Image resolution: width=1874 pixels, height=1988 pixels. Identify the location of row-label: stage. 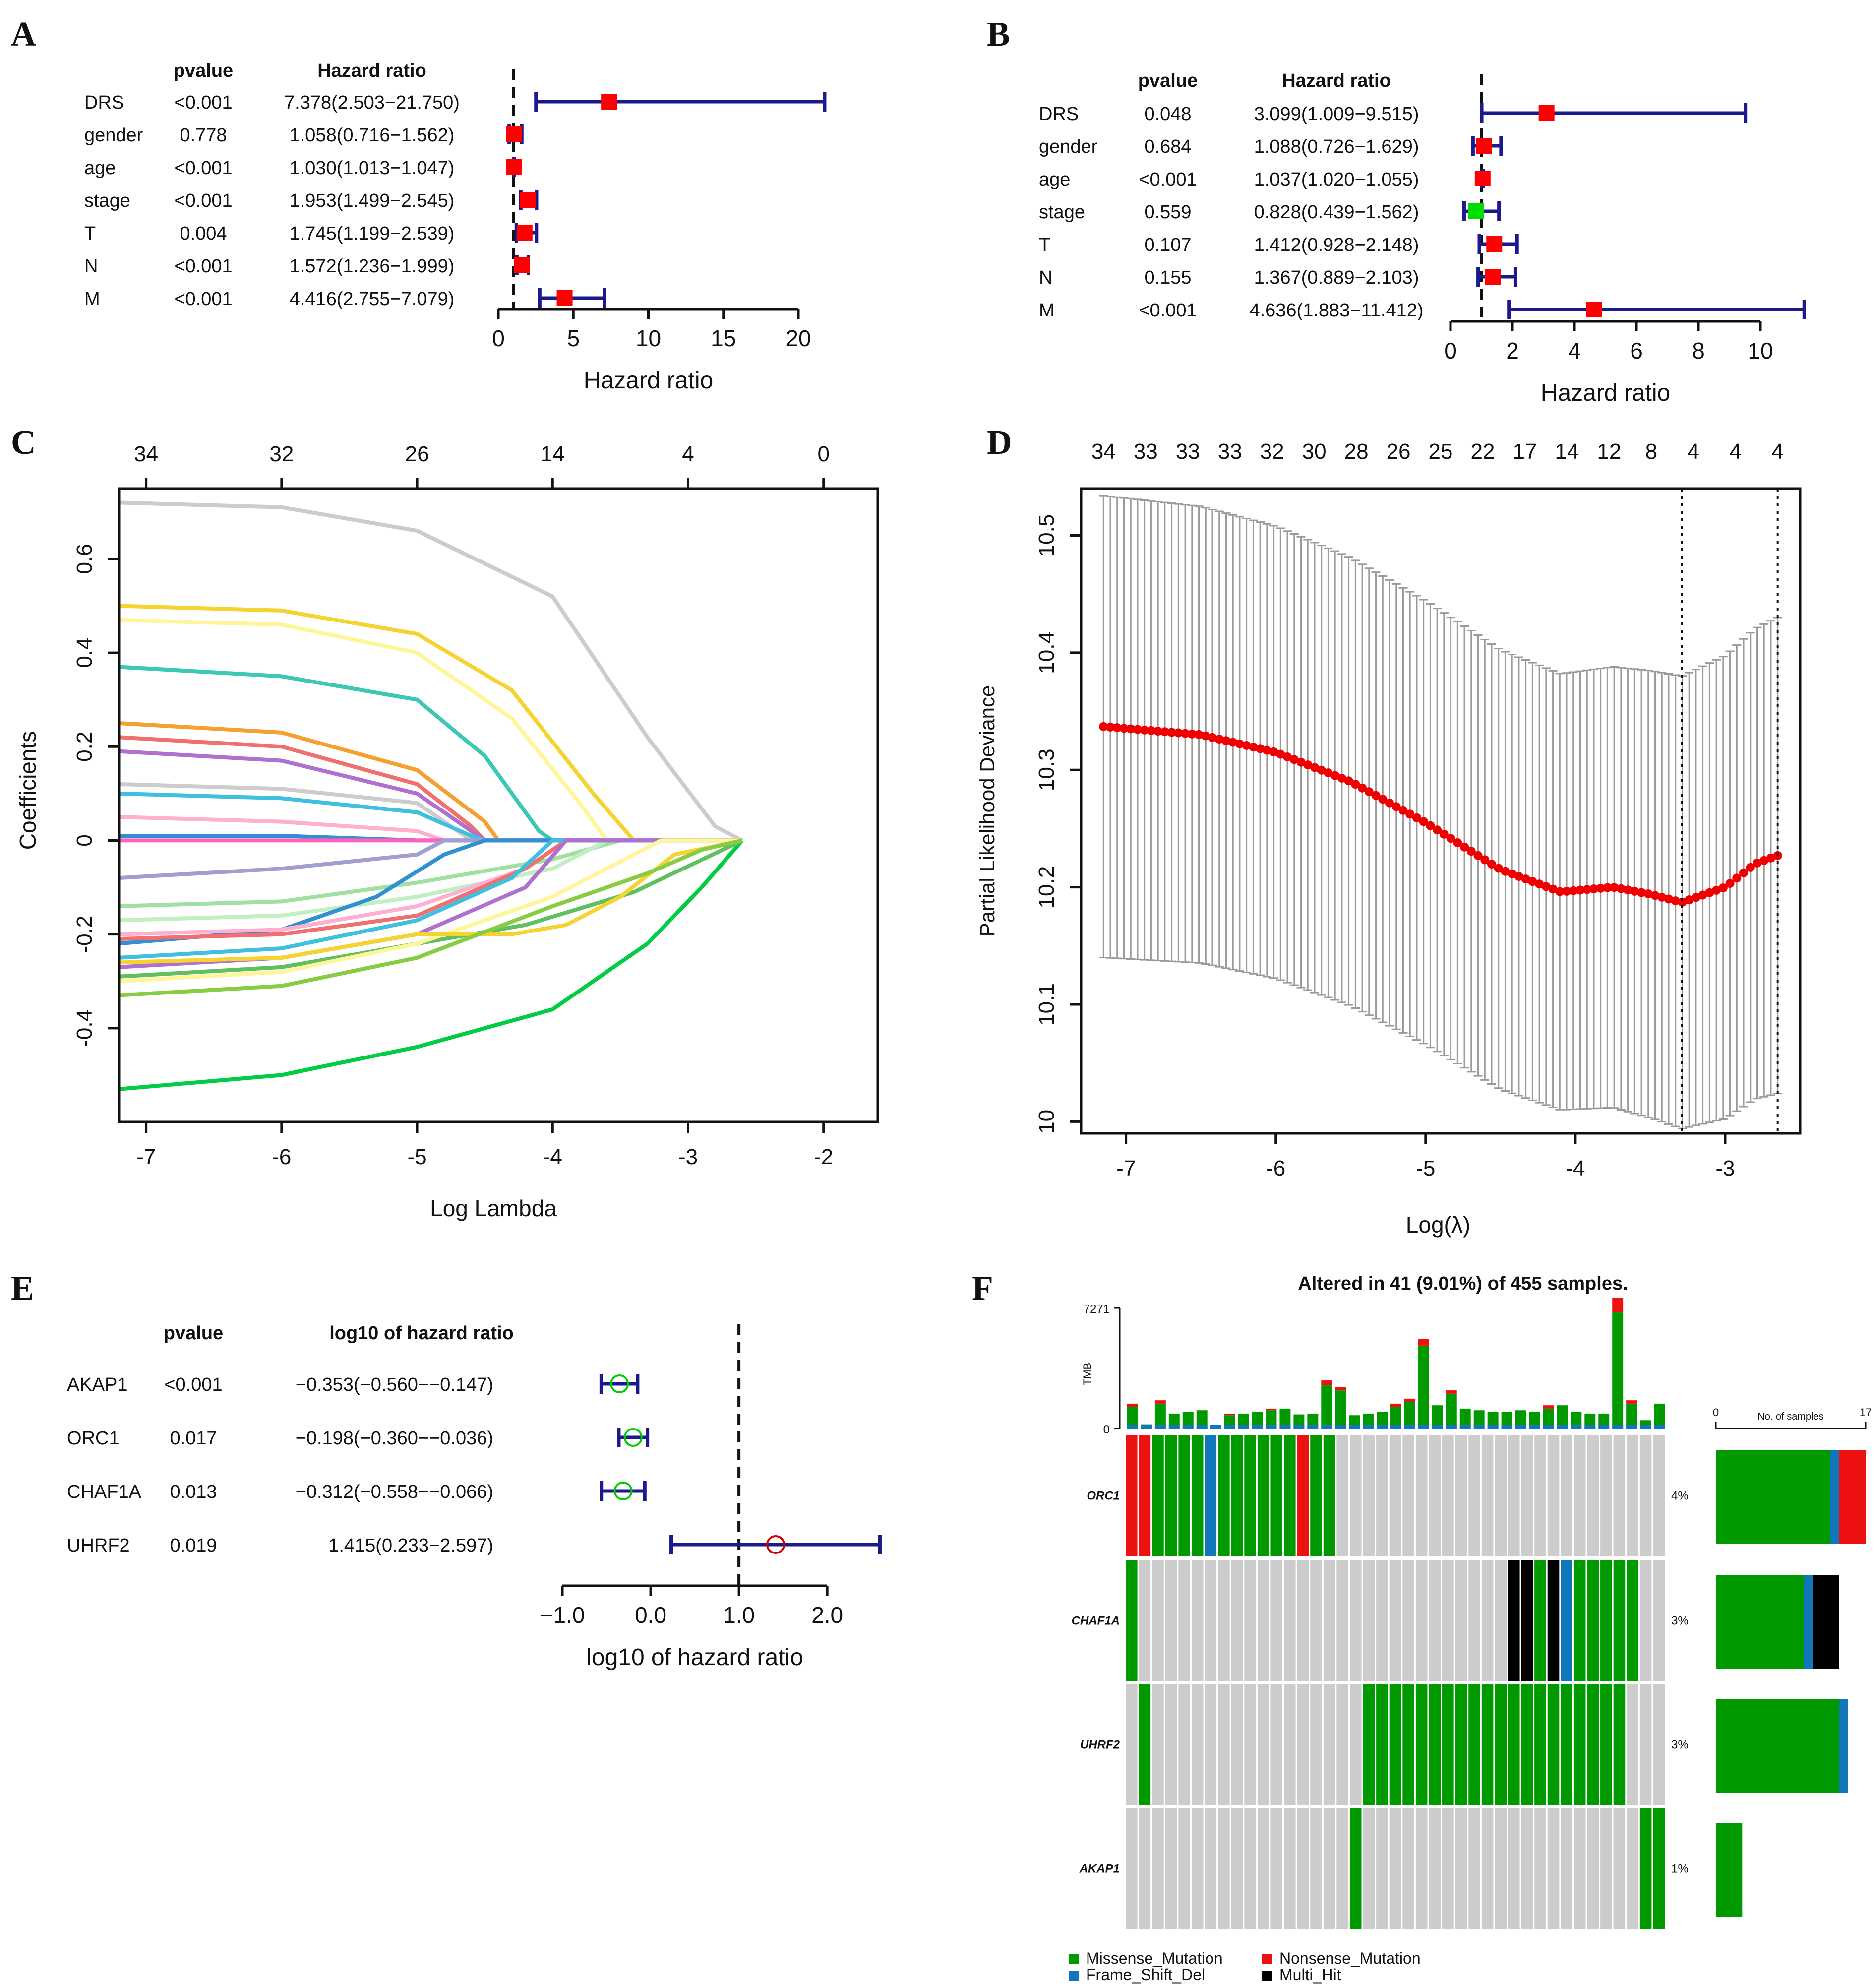
(107, 200).